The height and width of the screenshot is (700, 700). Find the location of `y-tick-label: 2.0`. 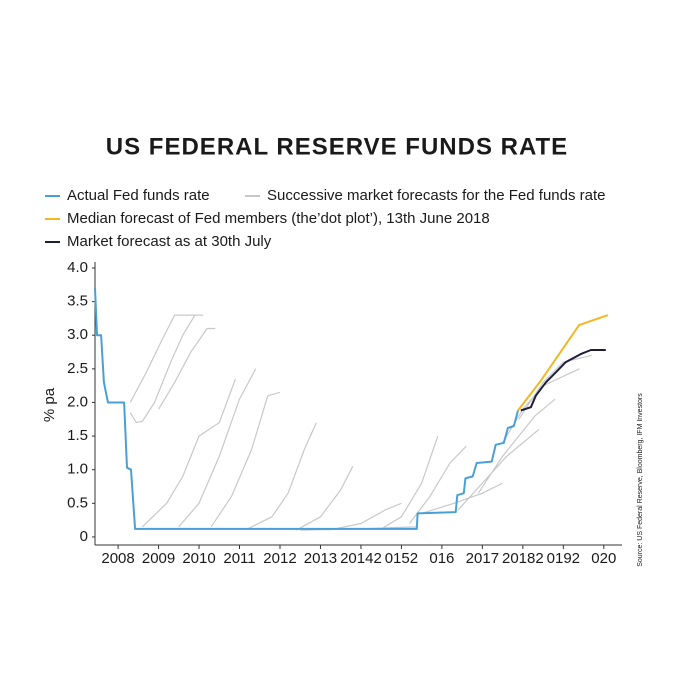

y-tick-label: 2.0 is located at coordinates (77, 401).